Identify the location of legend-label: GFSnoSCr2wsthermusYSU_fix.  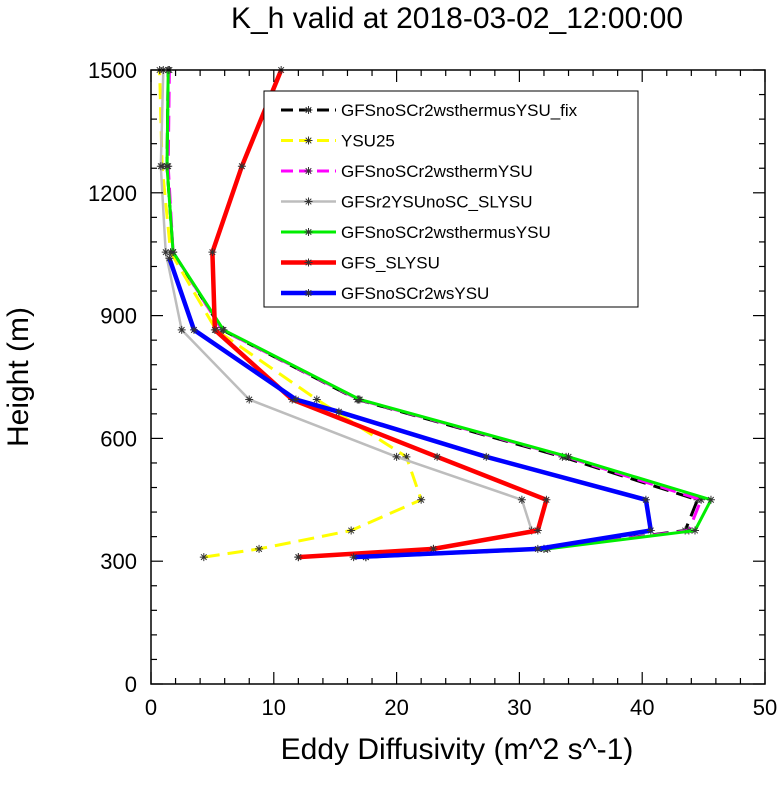
(459, 110).